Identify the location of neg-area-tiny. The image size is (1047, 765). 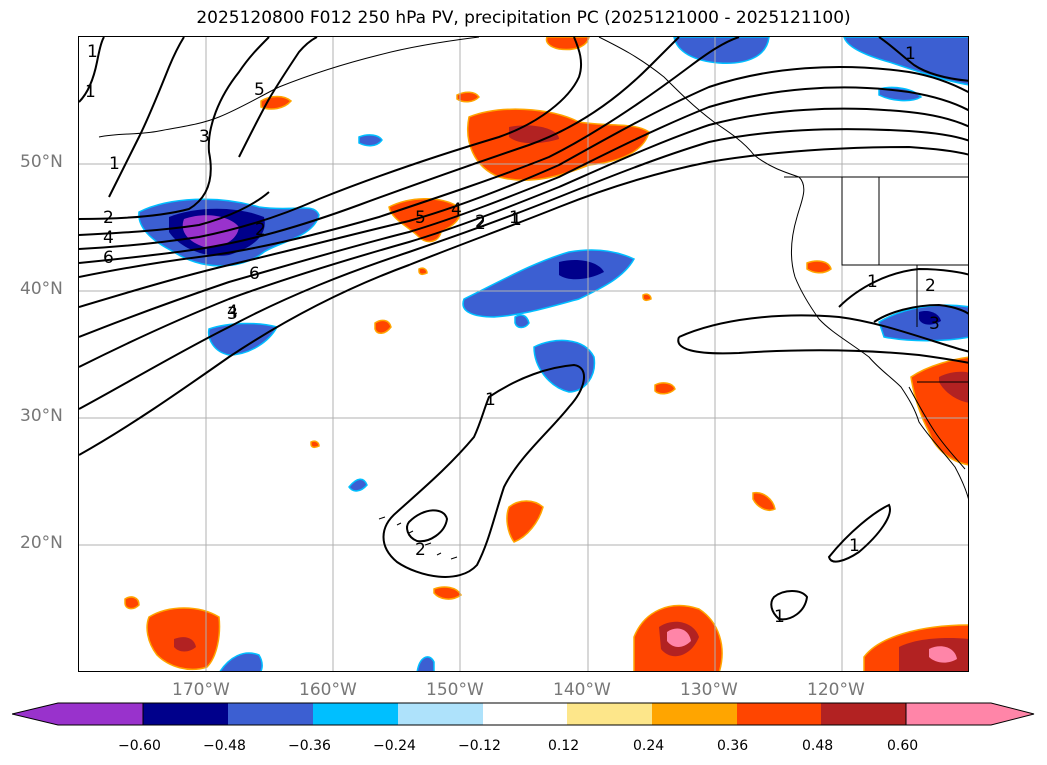
(358, 485).